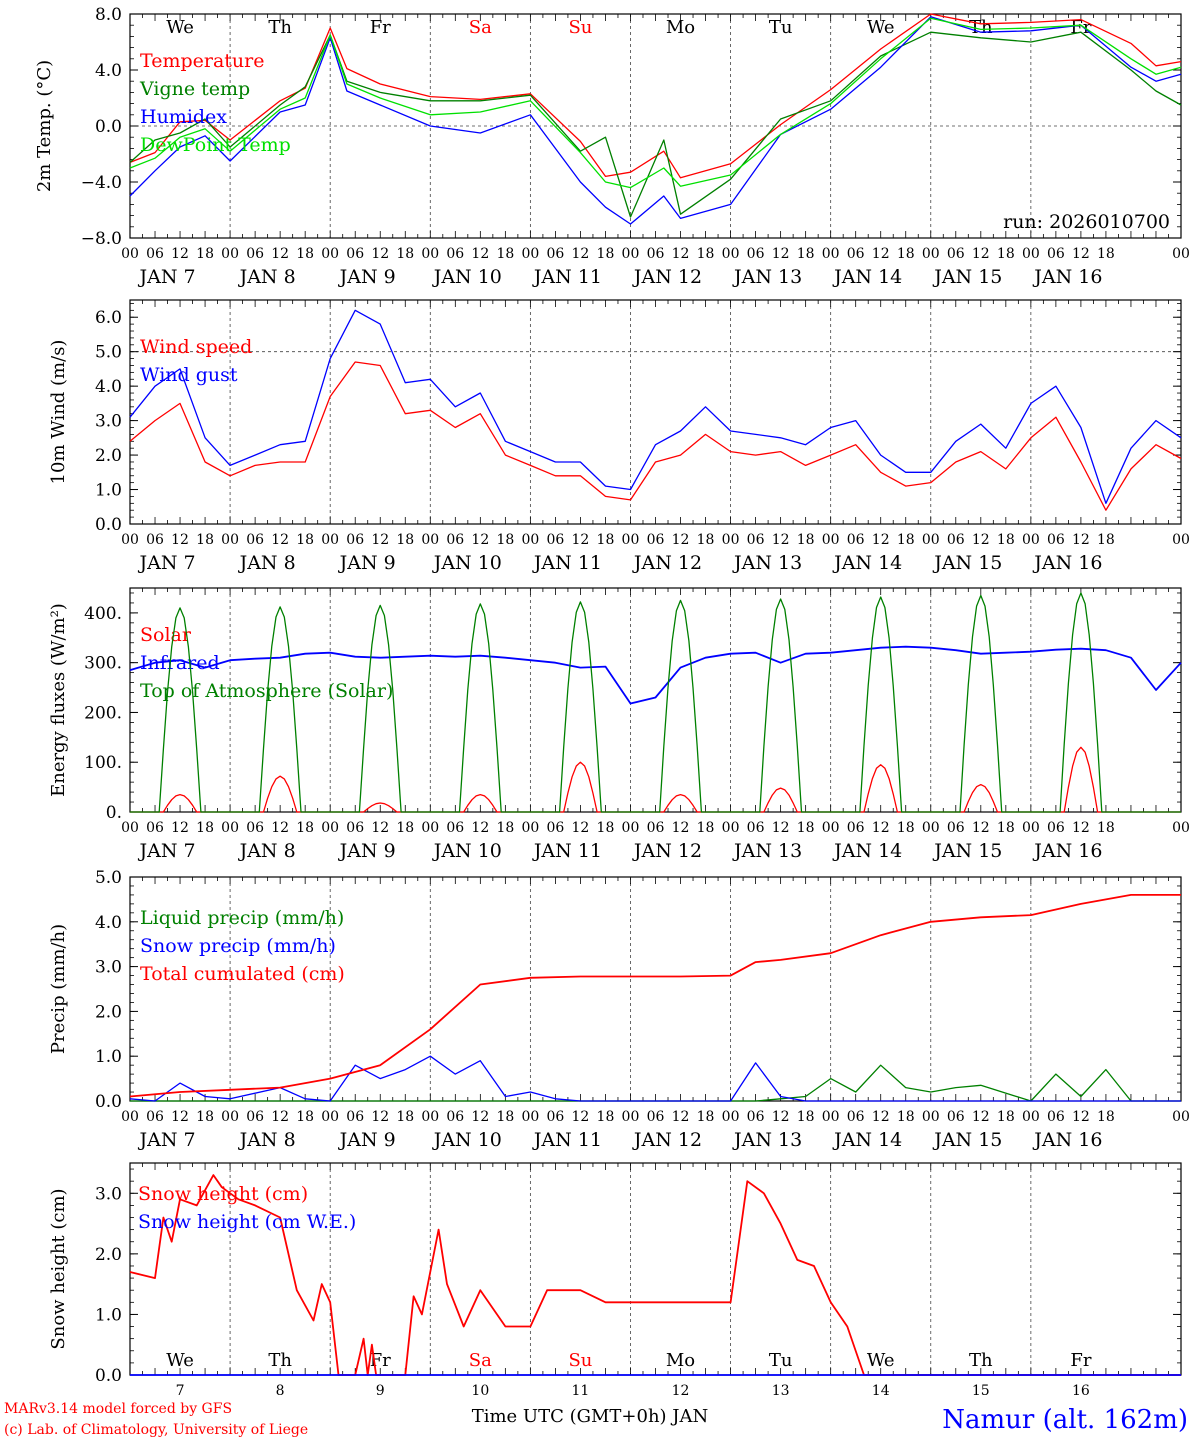  Describe the element at coordinates (981, 1391) in the screenshot. I see `day-number-label: 15` at that location.